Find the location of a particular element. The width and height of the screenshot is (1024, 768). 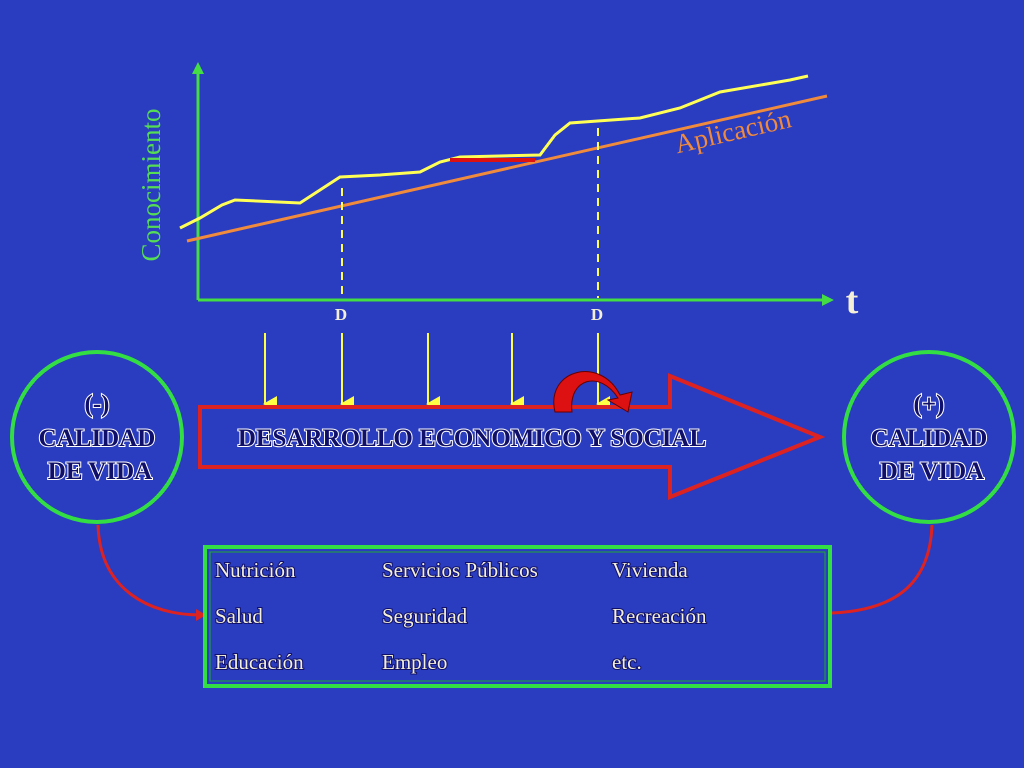

factor-item: etc. is located at coordinates (627, 662).